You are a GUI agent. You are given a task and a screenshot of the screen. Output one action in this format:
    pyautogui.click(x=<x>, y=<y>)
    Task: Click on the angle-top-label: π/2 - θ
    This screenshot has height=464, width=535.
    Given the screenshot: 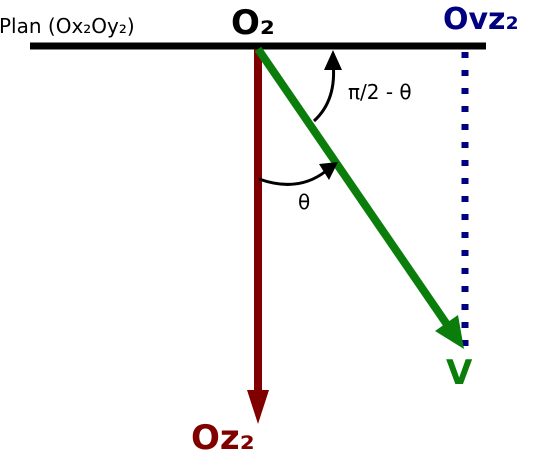 What is the action you would take?
    pyautogui.click(x=380, y=92)
    